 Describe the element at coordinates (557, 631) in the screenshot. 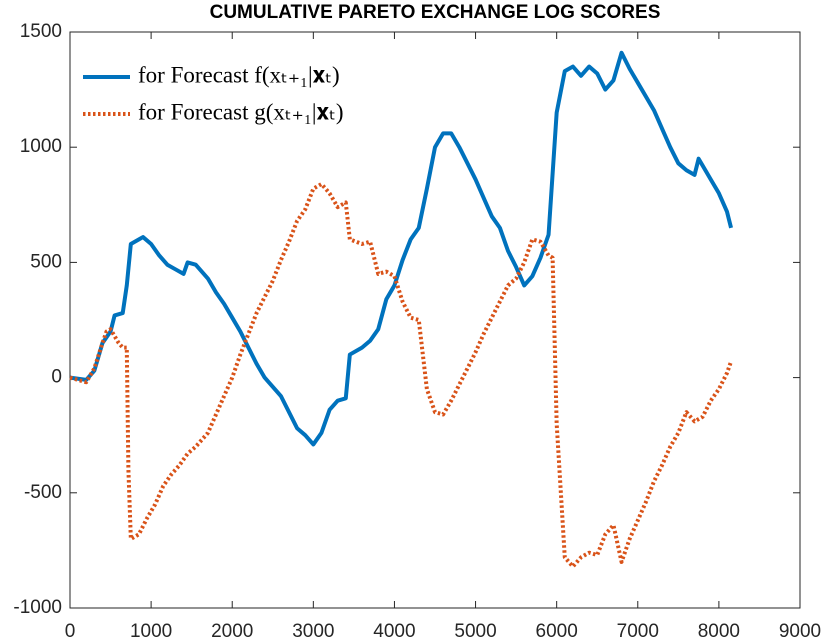

I see `x-tick-label: 6000` at that location.